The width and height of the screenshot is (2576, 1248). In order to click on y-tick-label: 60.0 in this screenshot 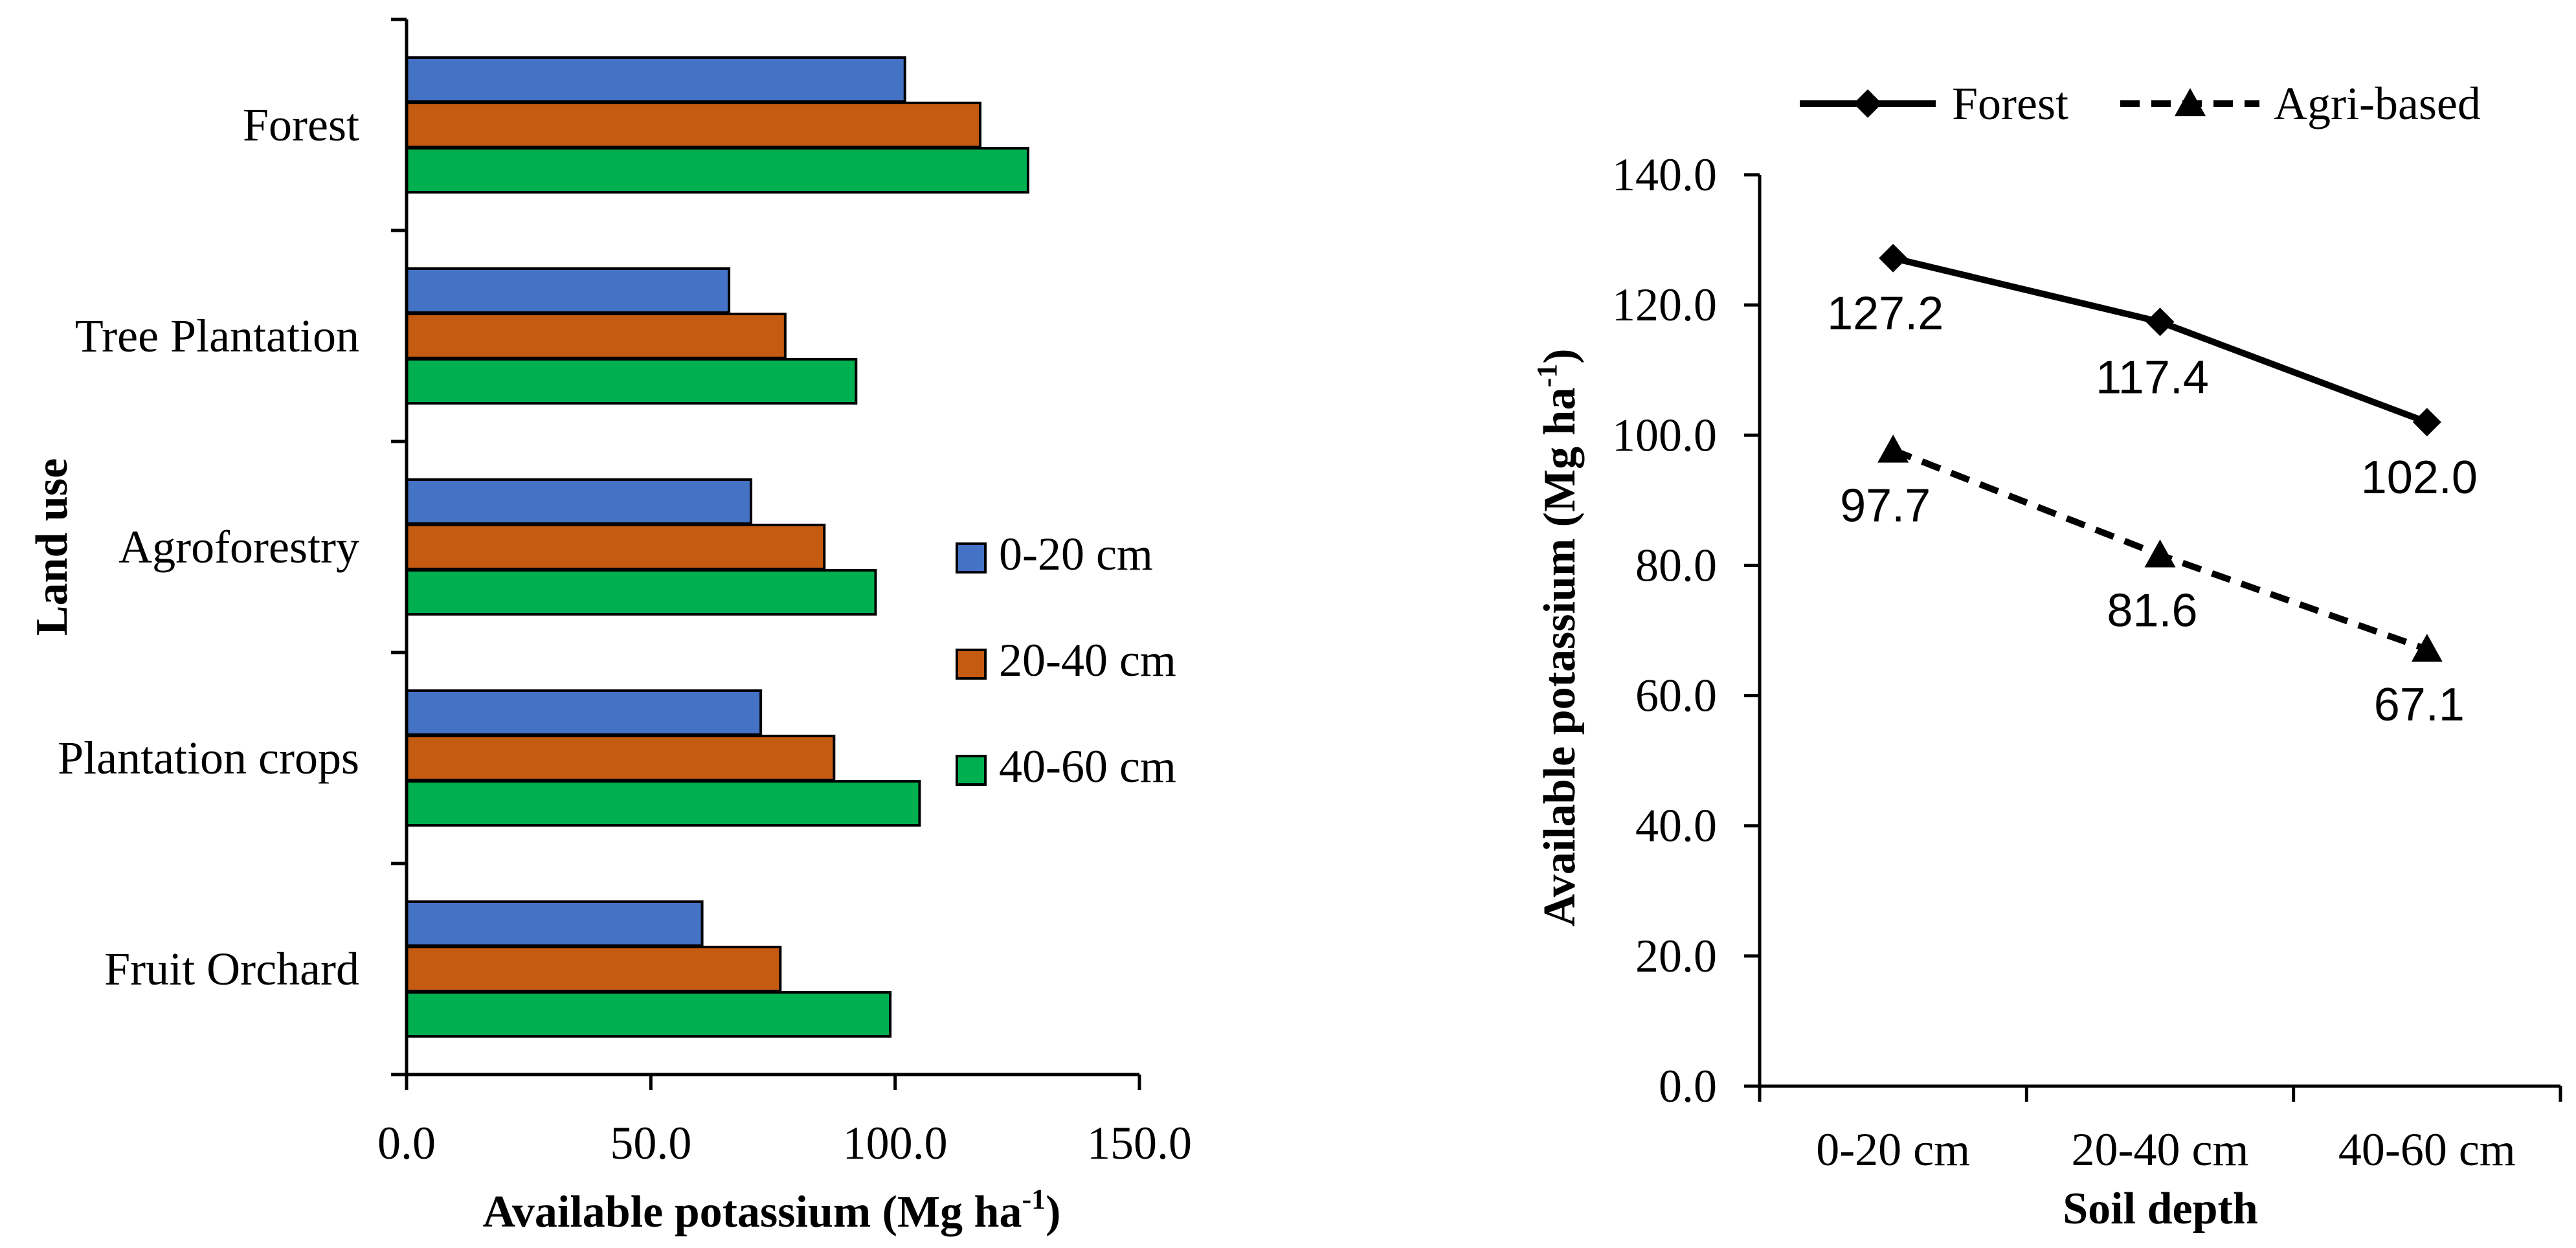, I will do `click(1676, 696)`.